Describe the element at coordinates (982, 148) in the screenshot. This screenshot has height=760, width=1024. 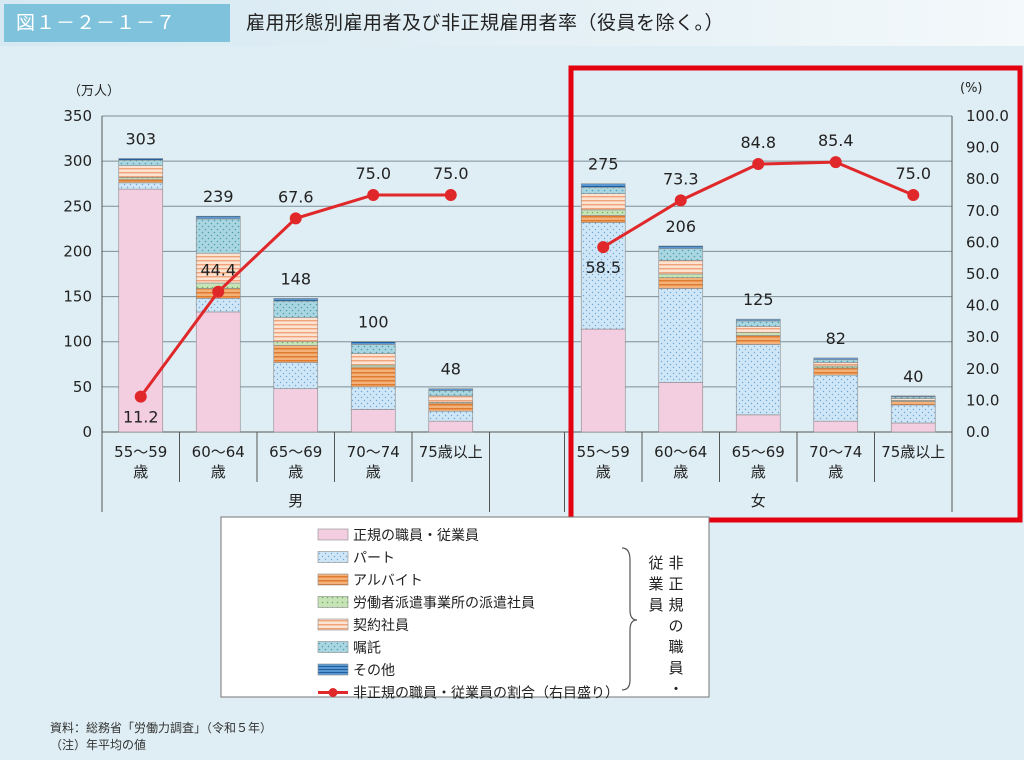
I see `y-tick-right: 90.0` at that location.